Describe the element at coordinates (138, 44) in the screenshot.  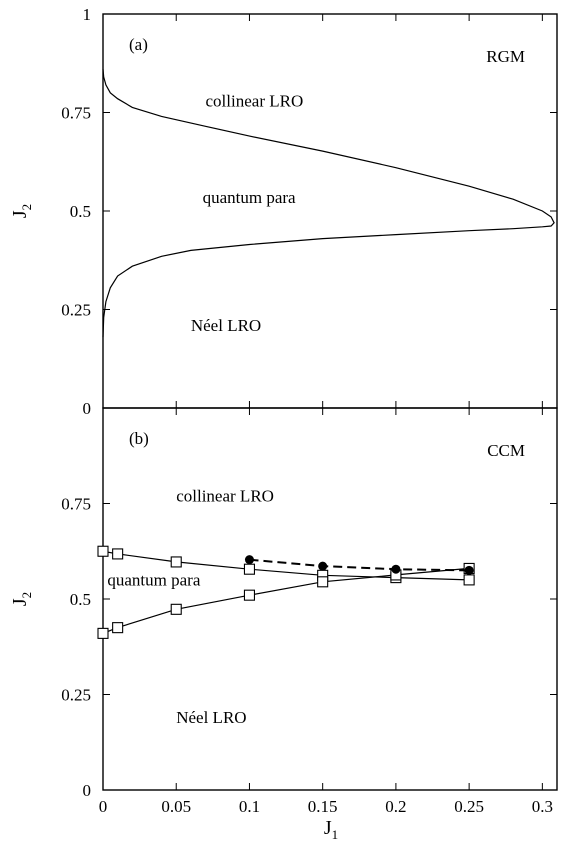
I see `panel-label: (a)` at that location.